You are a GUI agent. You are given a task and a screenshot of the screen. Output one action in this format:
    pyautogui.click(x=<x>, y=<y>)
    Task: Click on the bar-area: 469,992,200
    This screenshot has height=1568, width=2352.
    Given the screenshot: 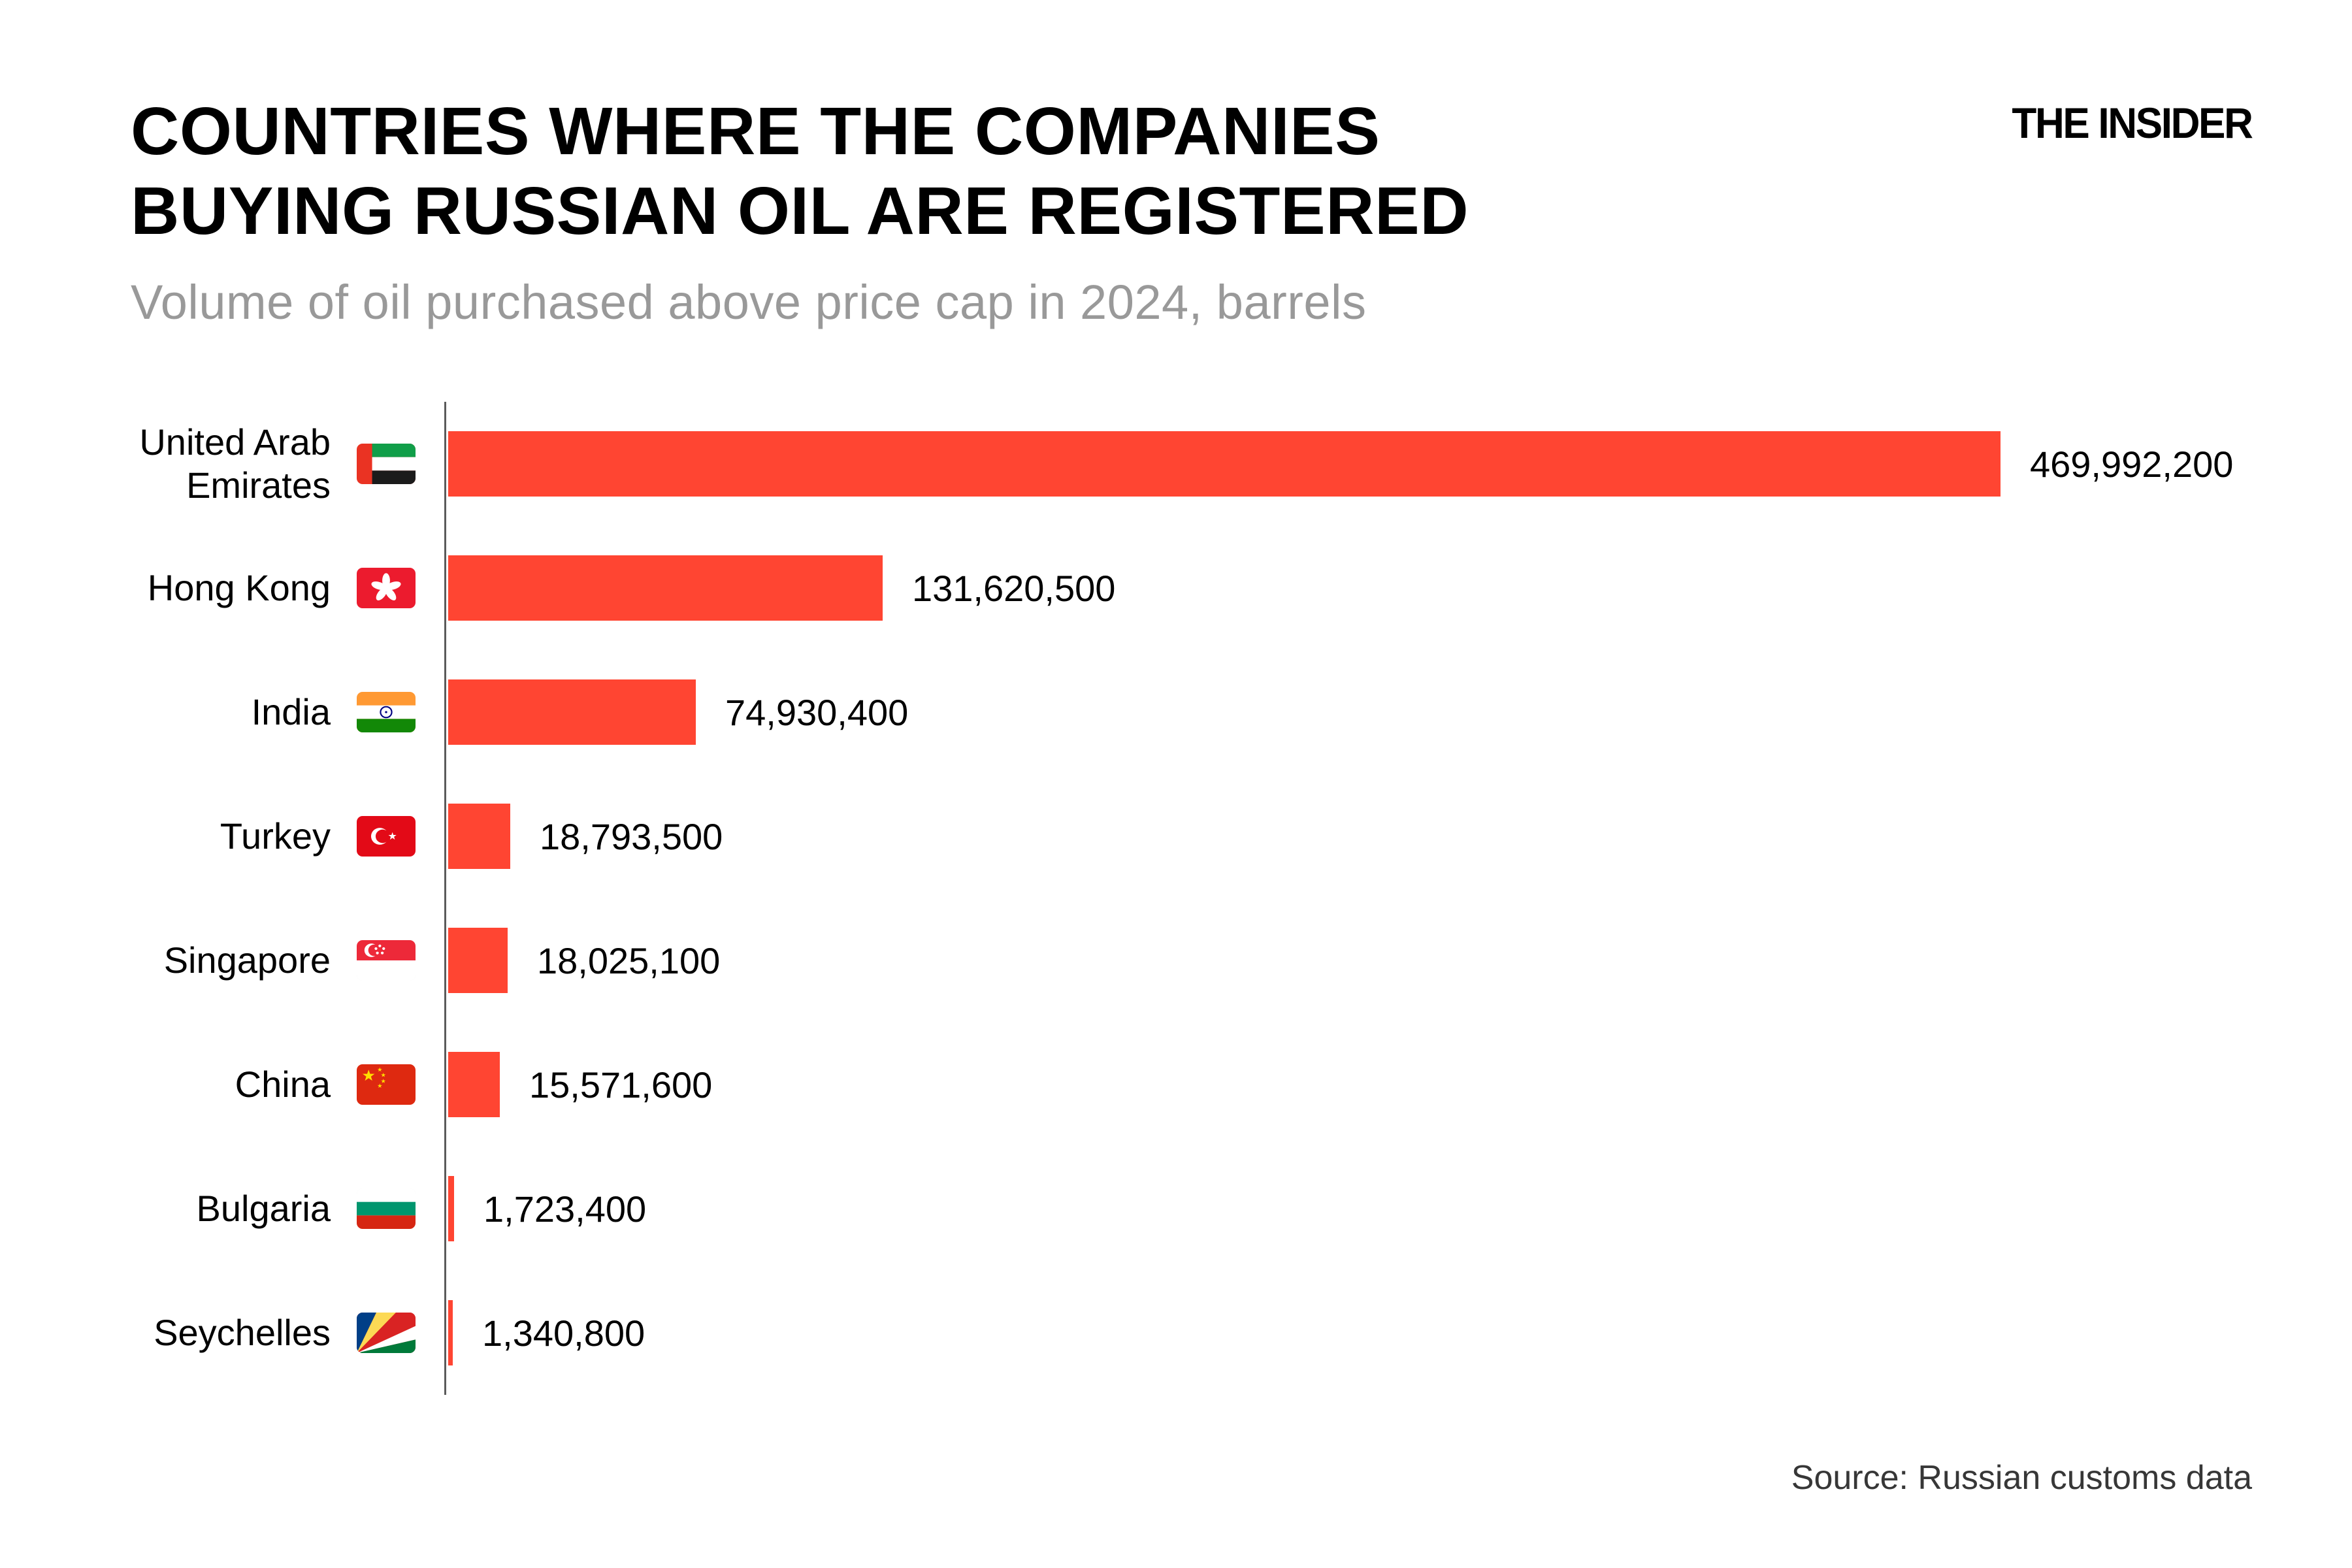 What is the action you would take?
    pyautogui.click(x=1378, y=464)
    